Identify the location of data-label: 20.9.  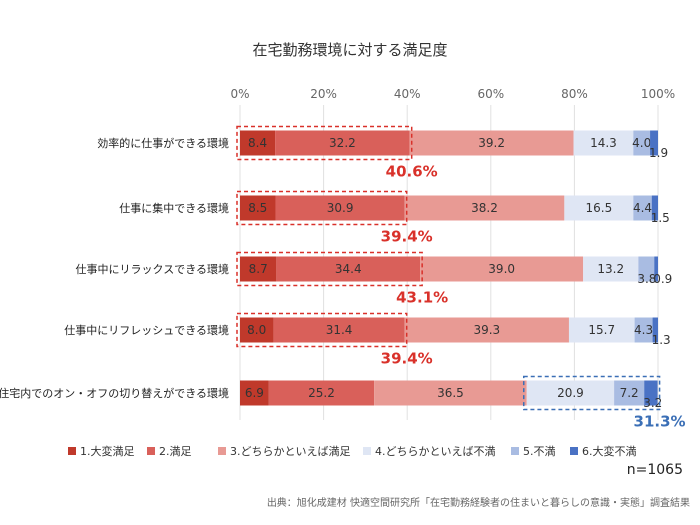
(570, 393).